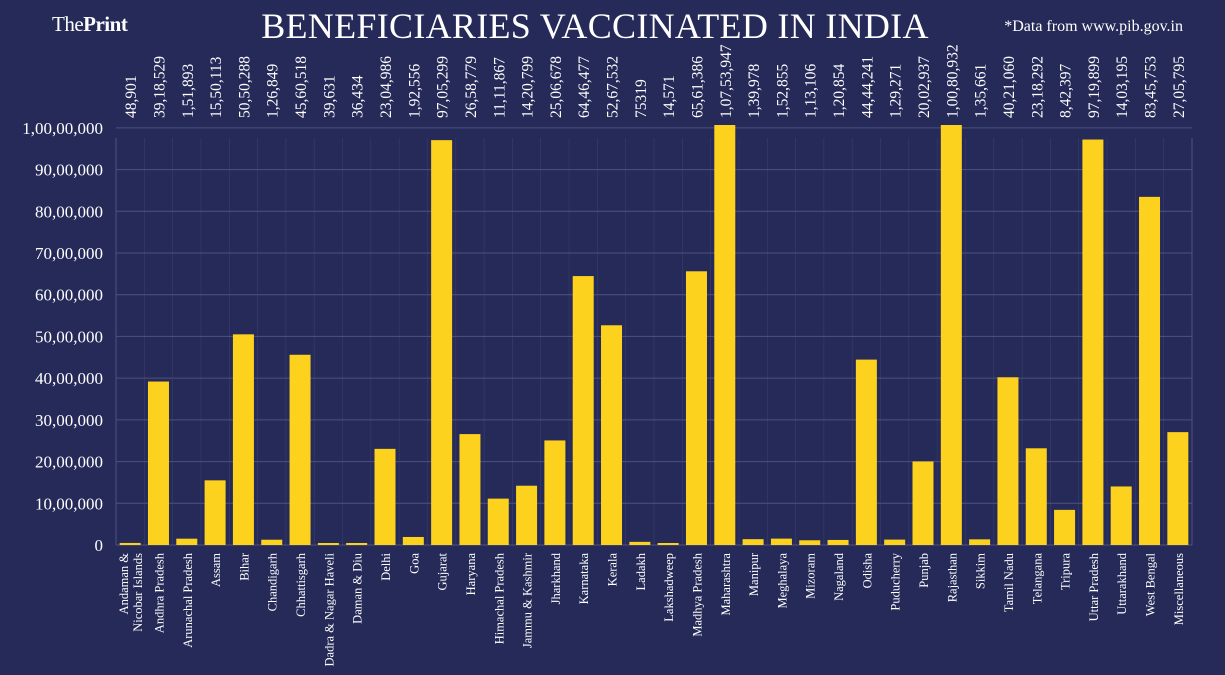 Image resolution: width=1225 pixels, height=675 pixels. Describe the element at coordinates (301, 584) in the screenshot. I see `x-tick-label: Chhattisgarh` at that location.